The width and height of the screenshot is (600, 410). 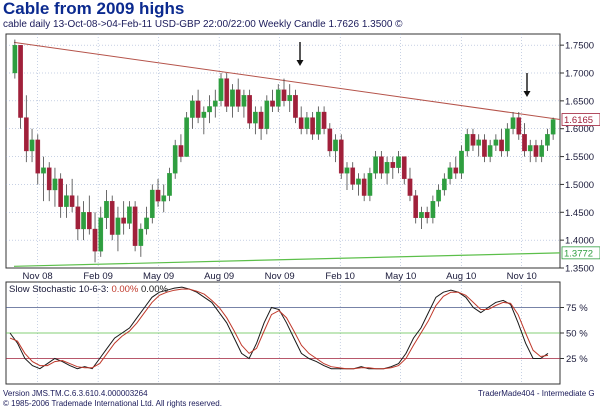 I want to click on price-label-box, so click(x=580, y=119).